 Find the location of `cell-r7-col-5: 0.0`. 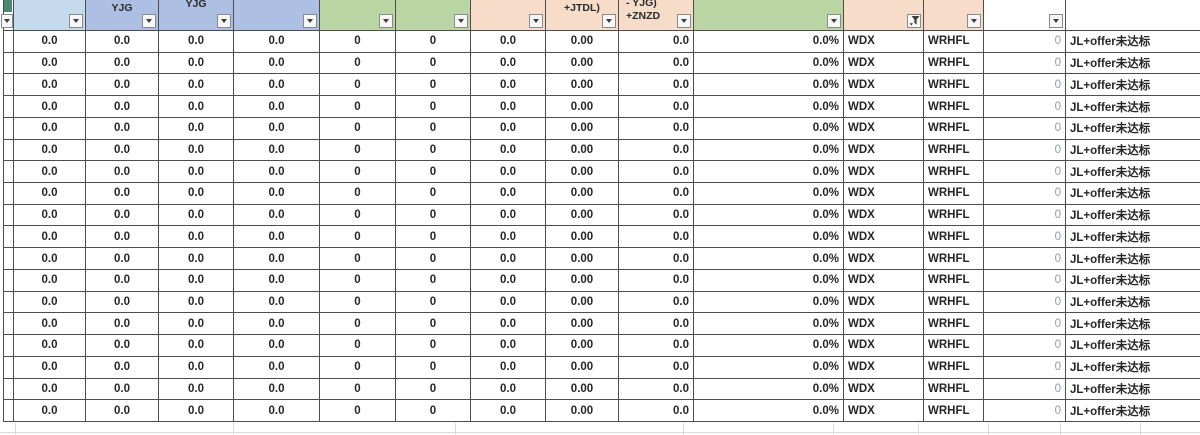

cell-r7-col-5: 0.0 is located at coordinates (277, 172).